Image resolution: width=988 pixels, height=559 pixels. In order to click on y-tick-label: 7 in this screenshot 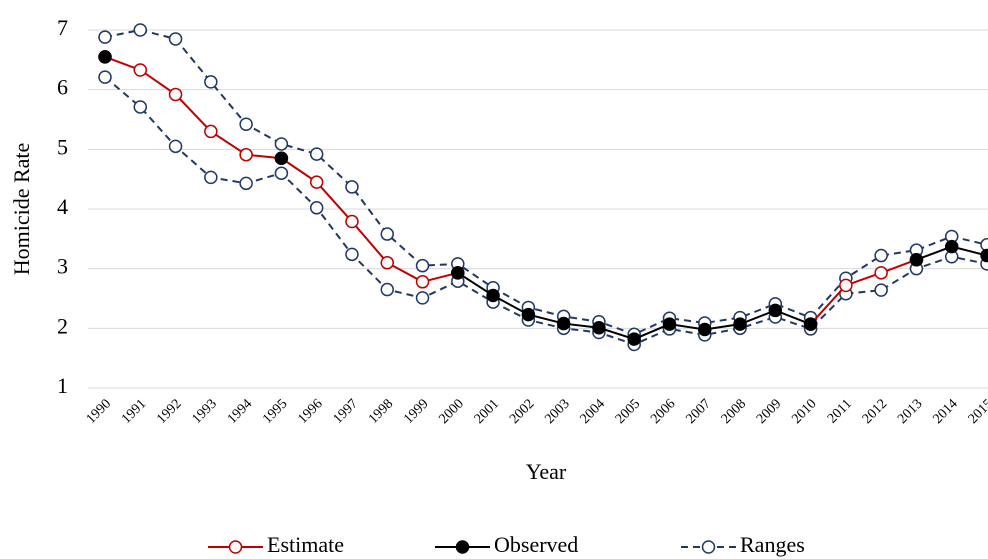, I will do `click(62, 27)`.